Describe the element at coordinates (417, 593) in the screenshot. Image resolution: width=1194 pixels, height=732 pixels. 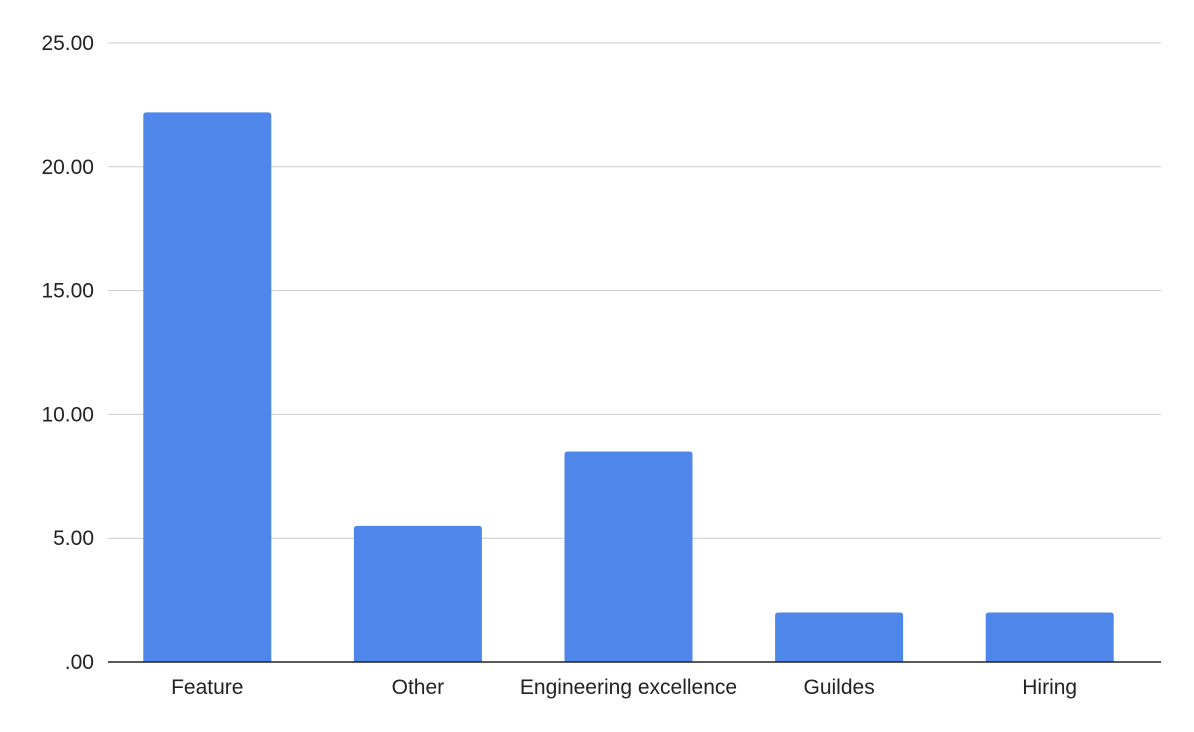
I see `bar-other` at that location.